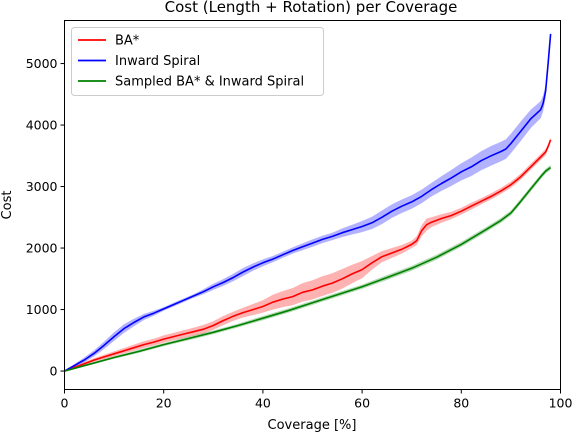 The height and width of the screenshot is (433, 572). Describe the element at coordinates (316, 400) in the screenshot. I see `x-axis-ticks: 0 20 40 60 80 100` at that location.